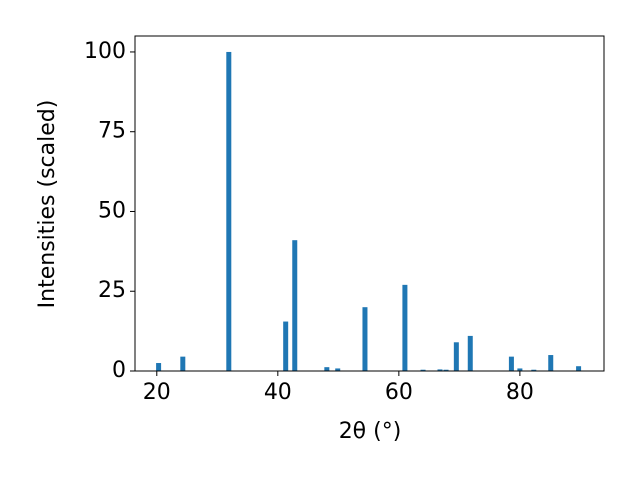 This screenshot has width=640, height=480. I want to click on y-tick-label: 0, so click(119, 370).